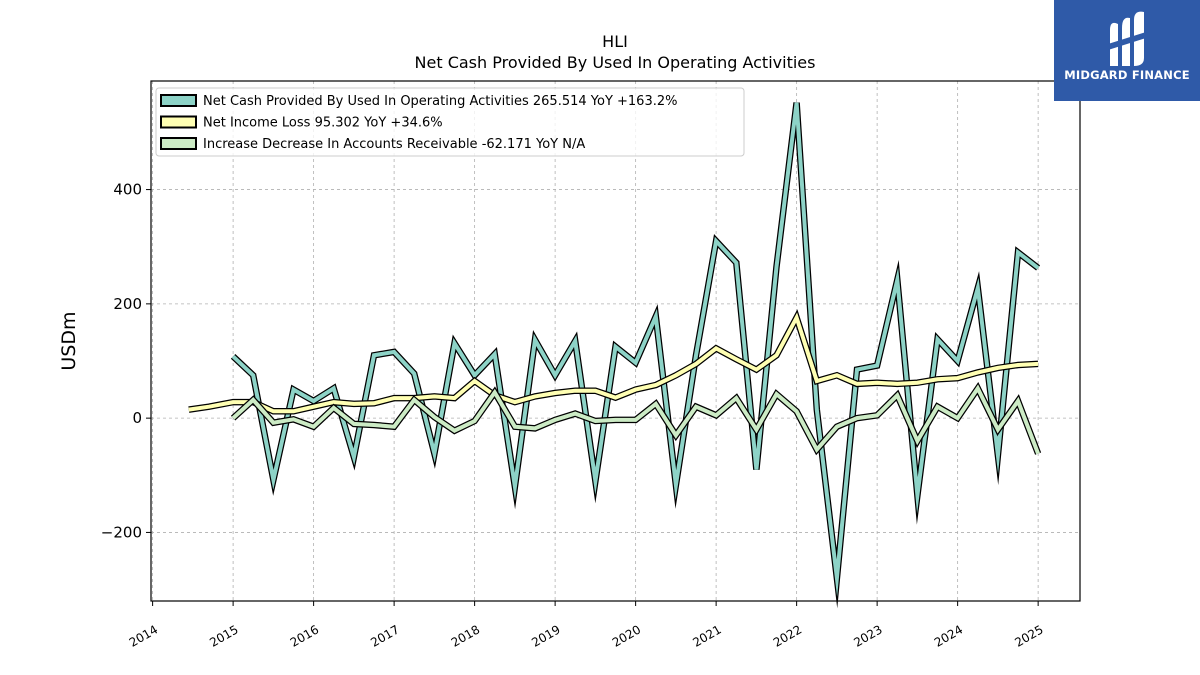  What do you see at coordinates (1127, 75) in the screenshot?
I see `brand-name: MIDGARD FINANCE` at bounding box center [1127, 75].